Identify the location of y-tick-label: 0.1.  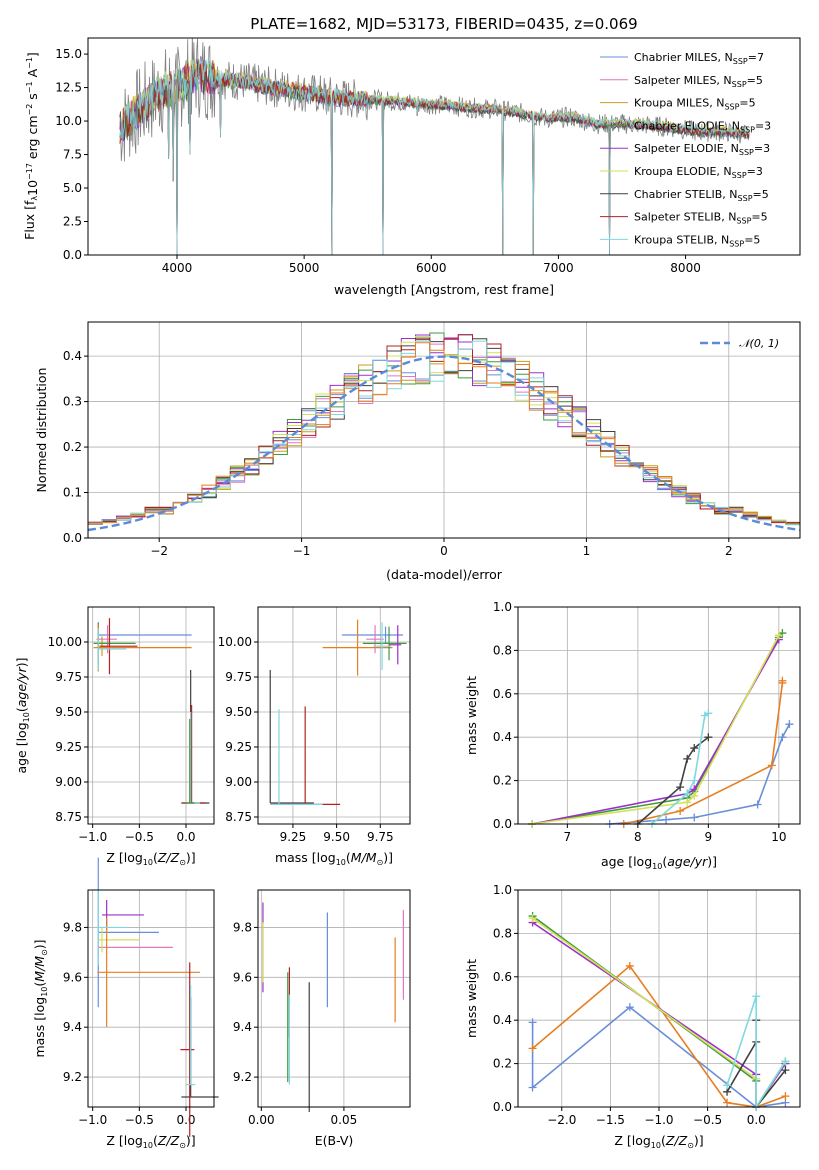
(72, 493).